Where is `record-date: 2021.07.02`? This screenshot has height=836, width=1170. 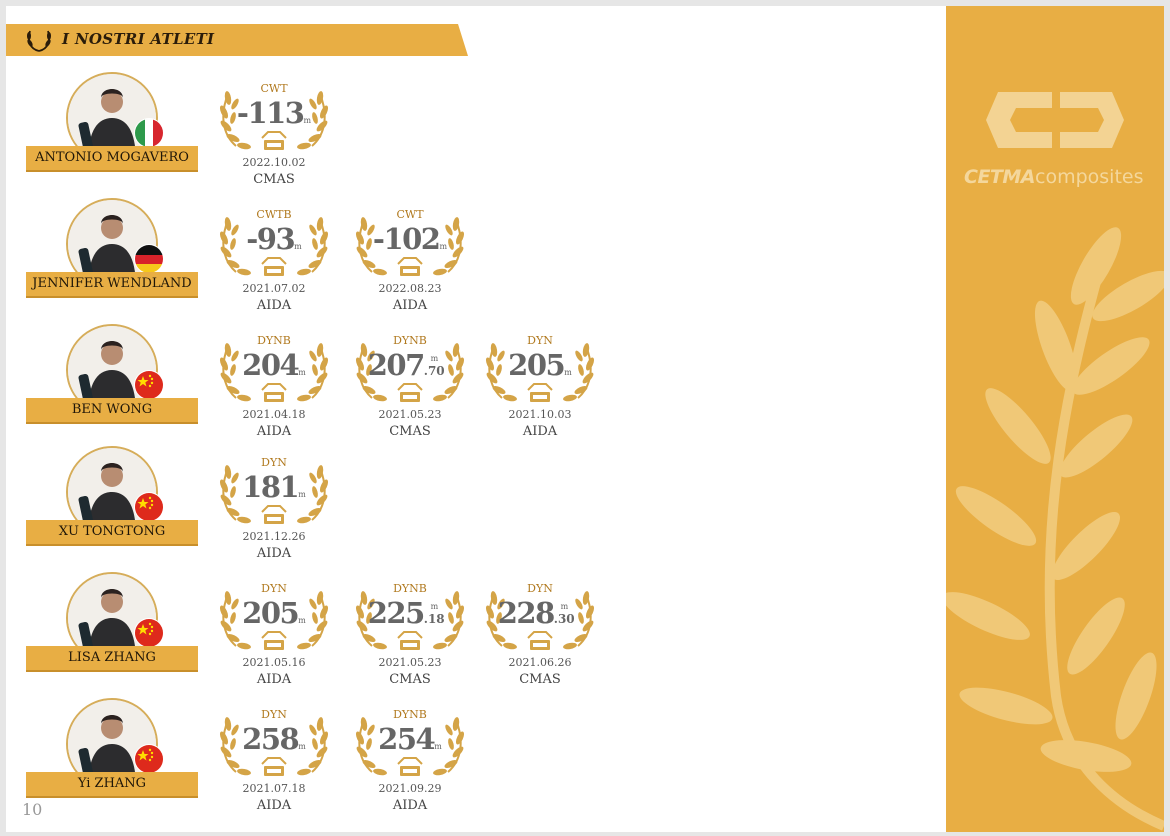
record-date: 2021.07.02 is located at coordinates (274, 288).